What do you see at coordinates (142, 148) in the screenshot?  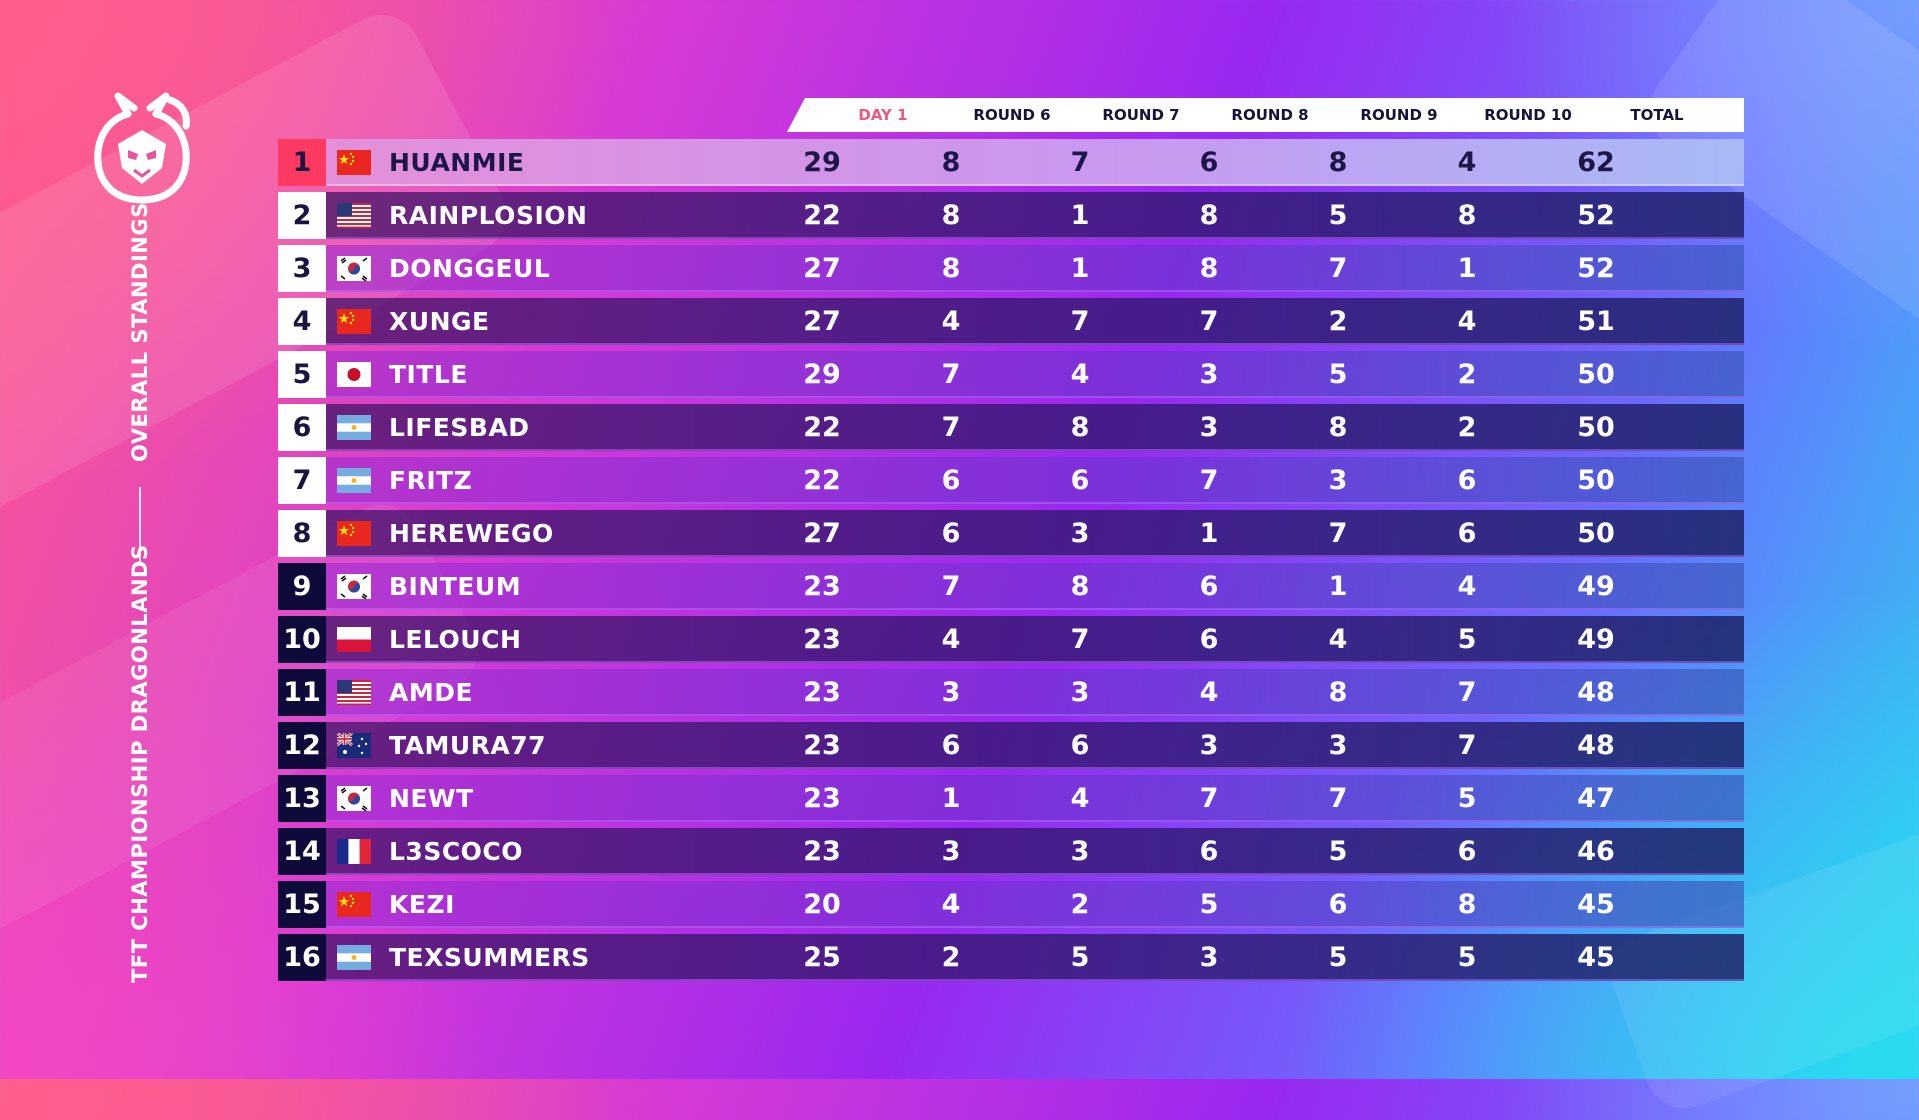 I see `dragon-crest-icon` at bounding box center [142, 148].